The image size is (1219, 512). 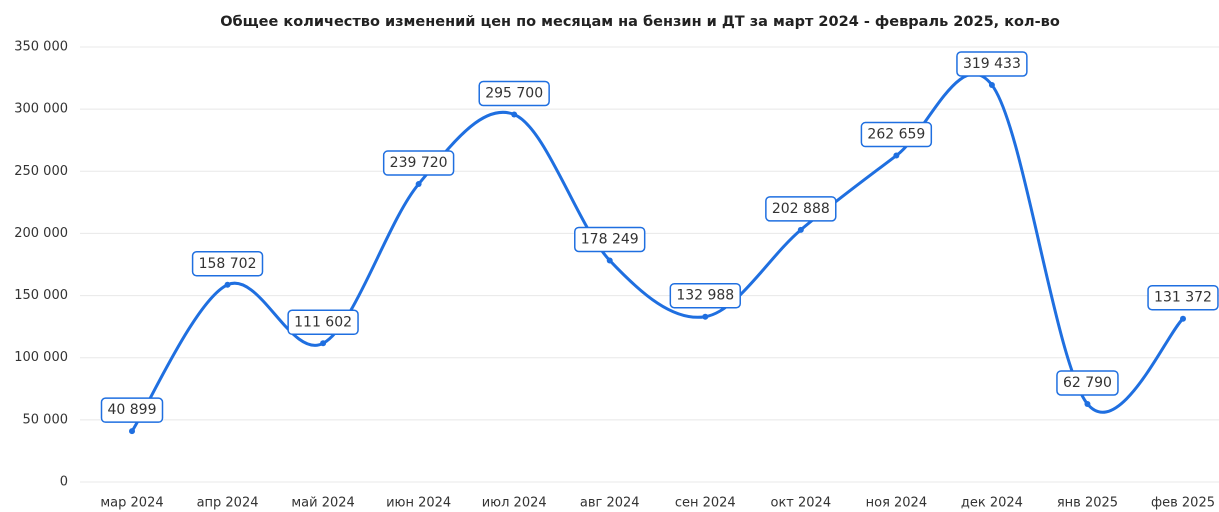 I want to click on x-tick-label: май 2024, so click(x=322, y=503).